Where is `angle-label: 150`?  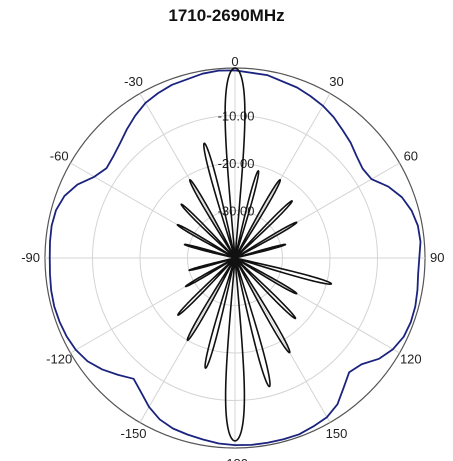
angle-label: 150 is located at coordinates (337, 433).